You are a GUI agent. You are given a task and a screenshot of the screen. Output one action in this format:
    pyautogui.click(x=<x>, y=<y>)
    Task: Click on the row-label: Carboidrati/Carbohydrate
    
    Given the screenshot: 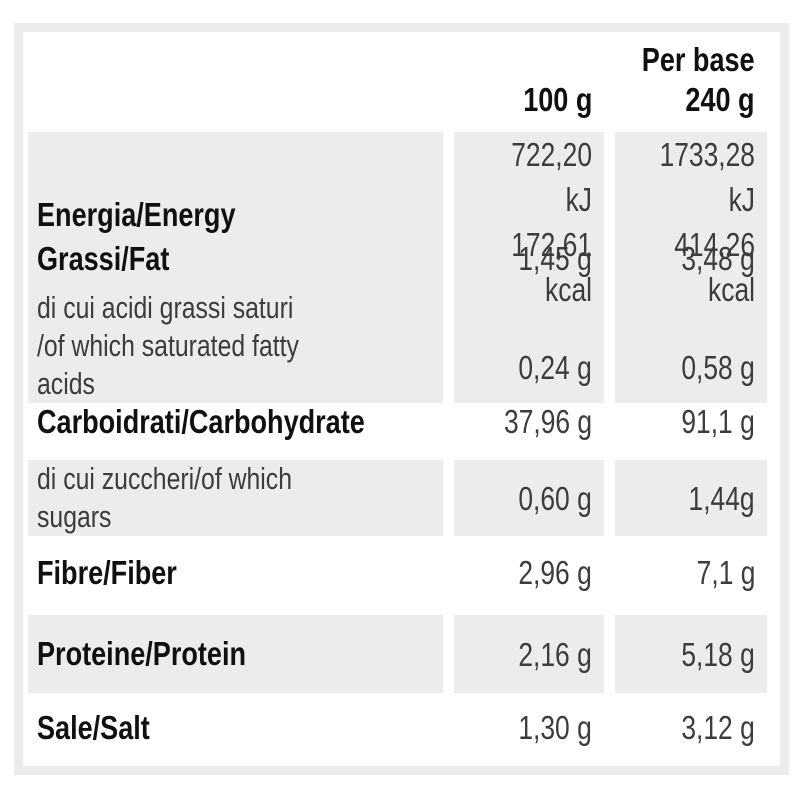 What is the action you would take?
    pyautogui.click(x=201, y=421)
    